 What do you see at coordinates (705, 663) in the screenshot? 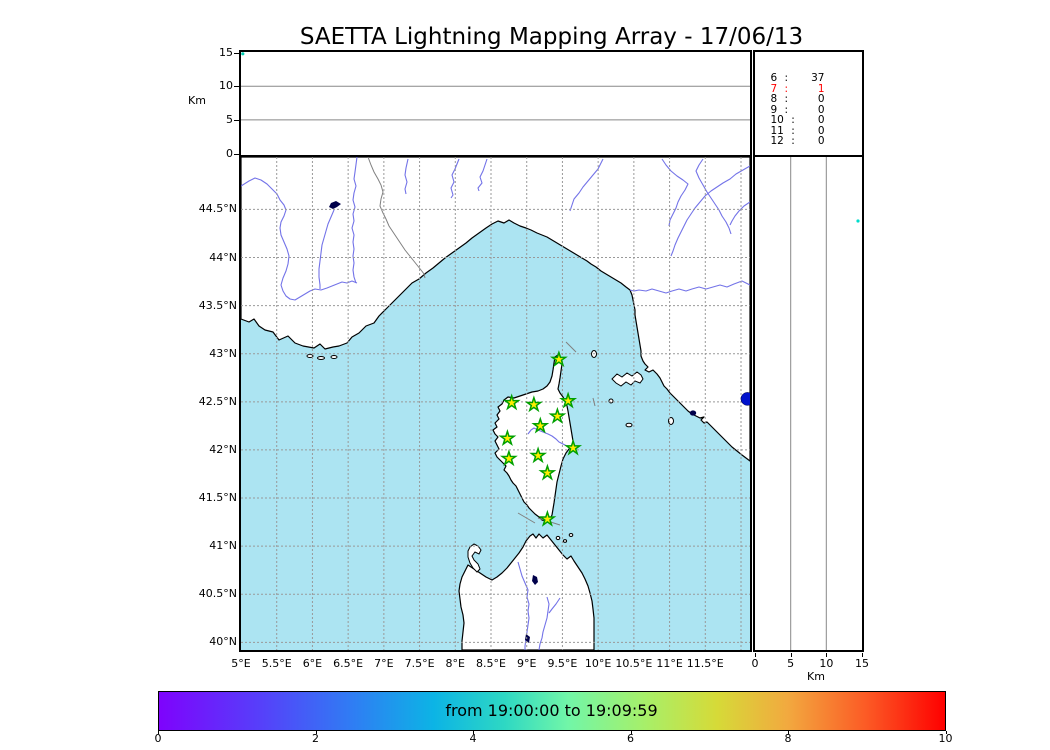
I see `lon-tick-label: 11.5°E` at bounding box center [705, 663].